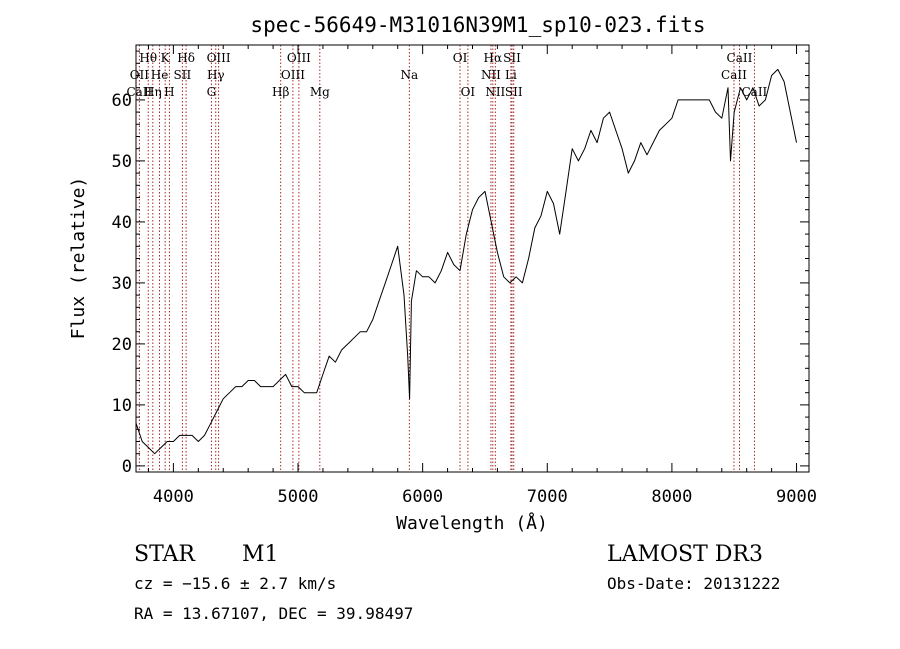  What do you see at coordinates (127, 467) in the screenshot?
I see `y-tick-label: 0` at bounding box center [127, 467].